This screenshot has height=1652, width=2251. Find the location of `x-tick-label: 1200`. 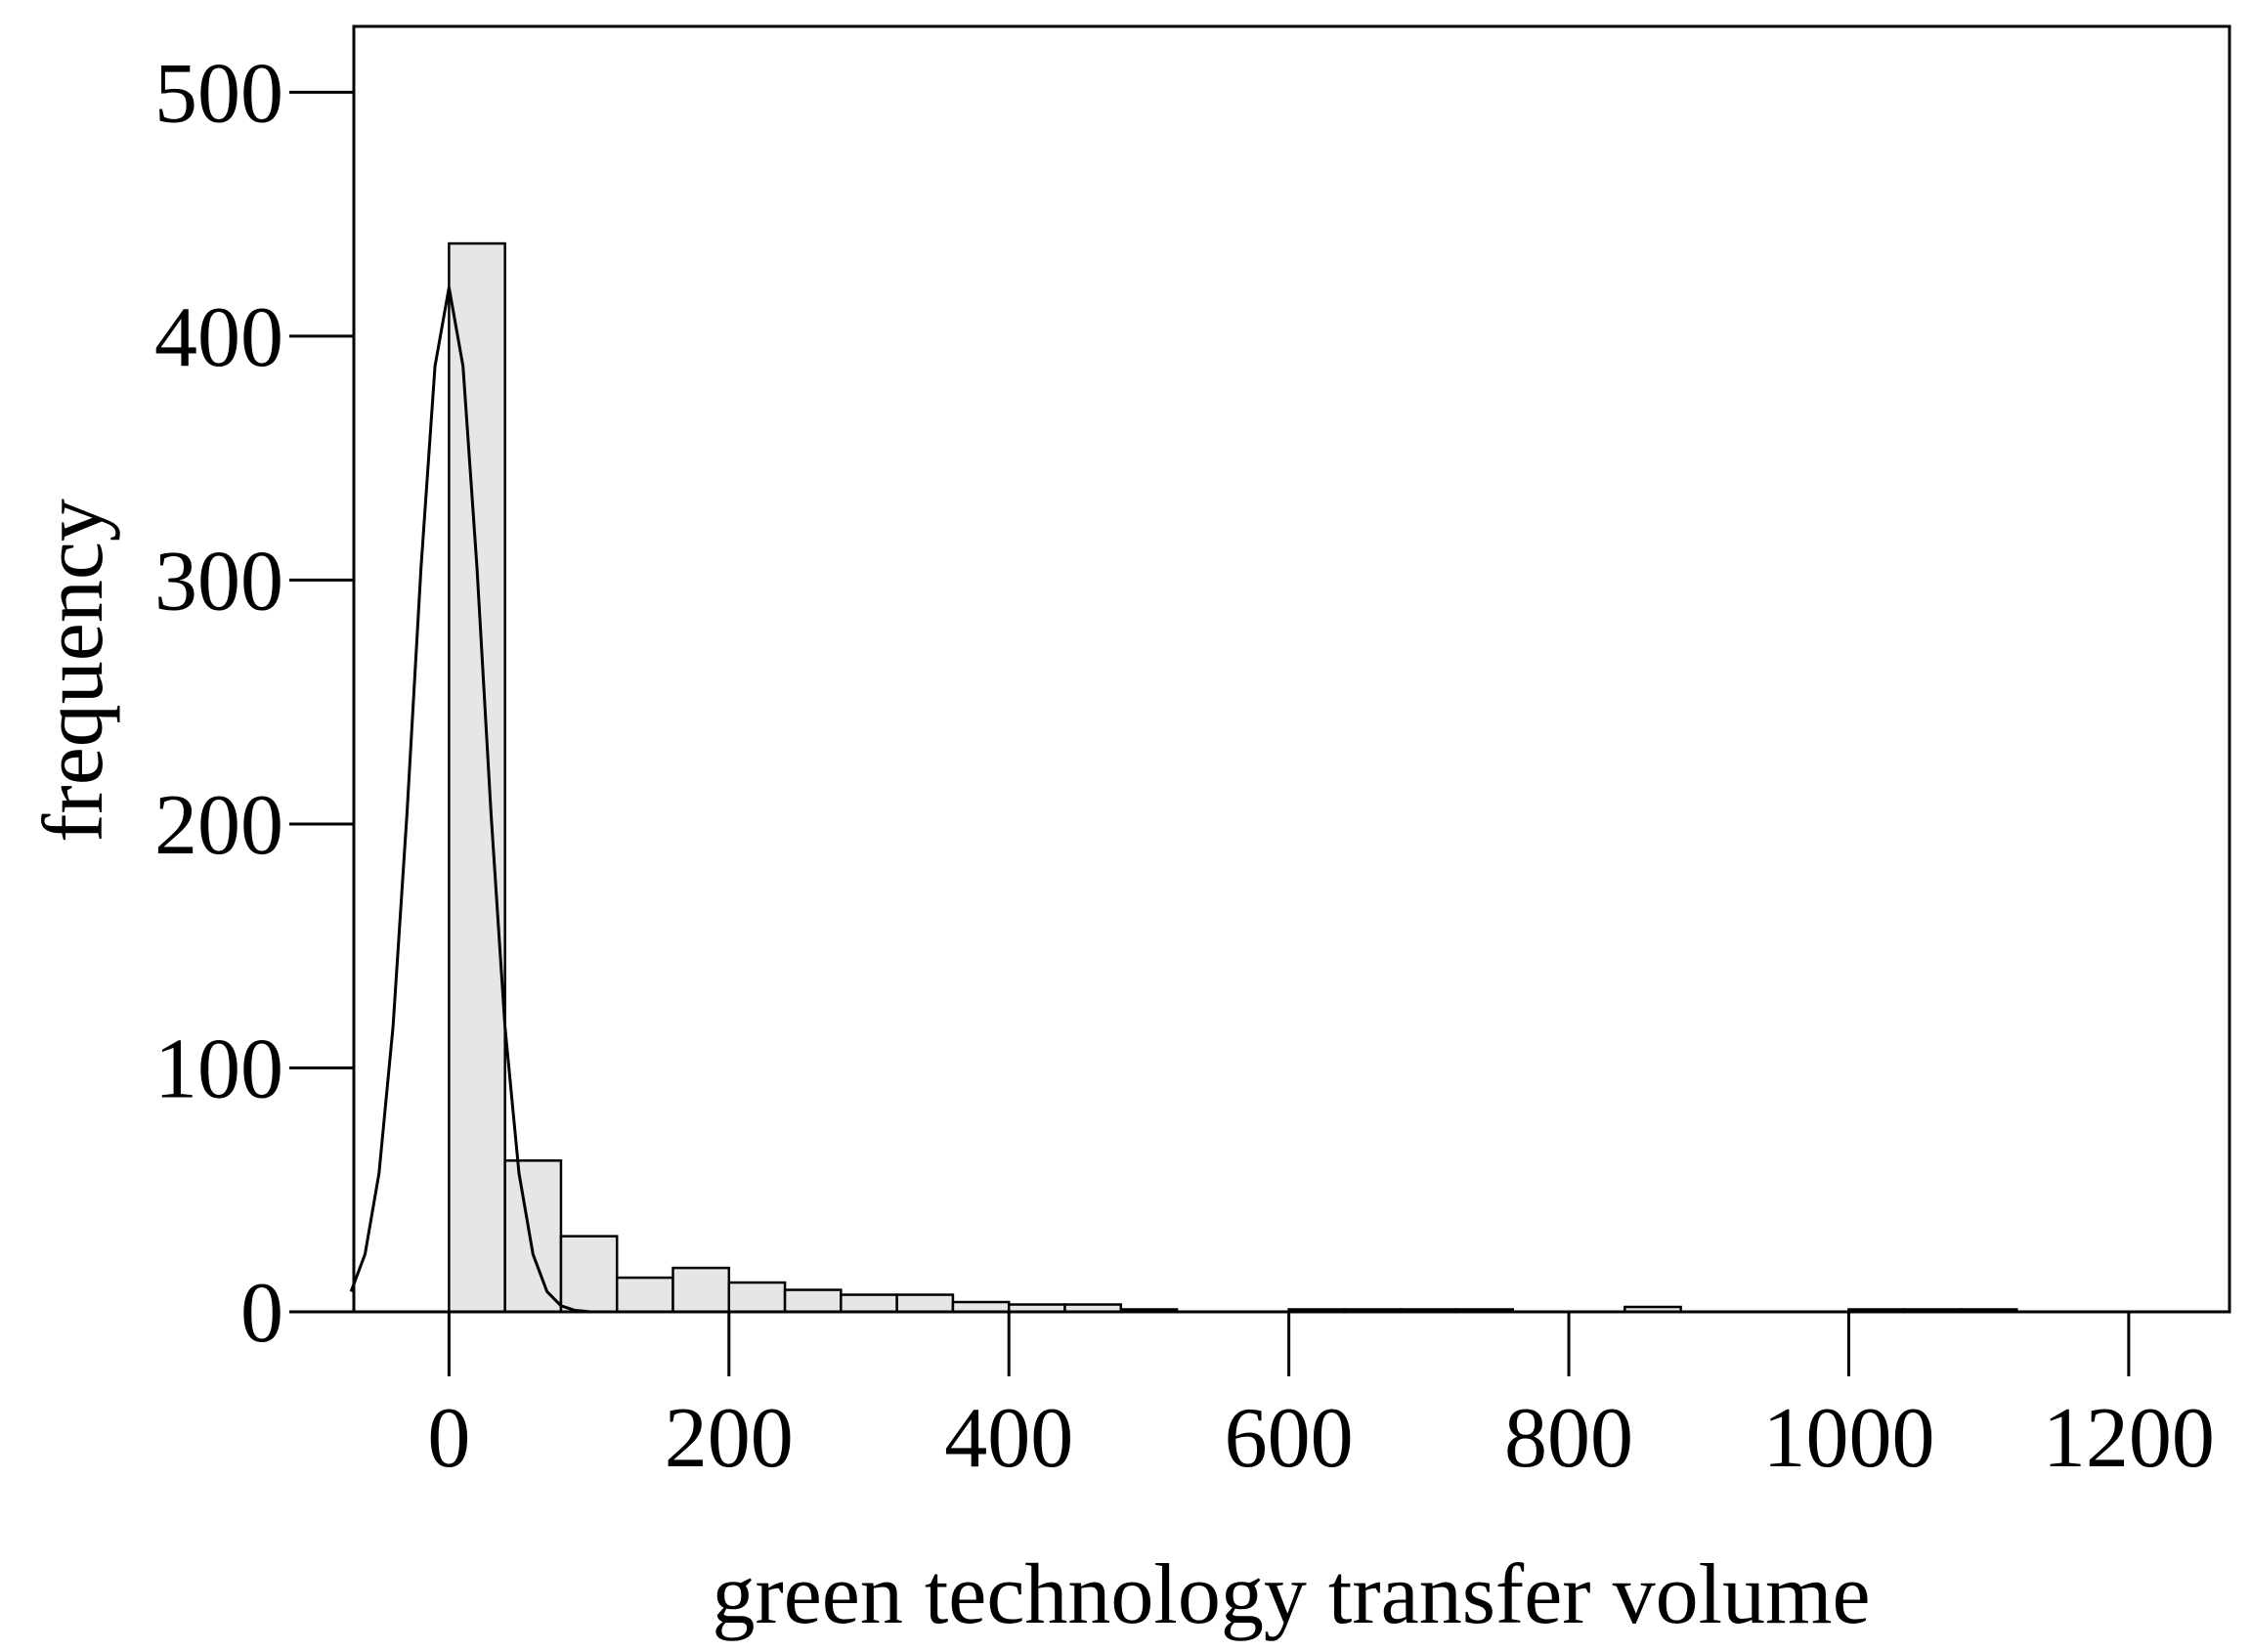

x-tick-label: 1200 is located at coordinates (2129, 1438).